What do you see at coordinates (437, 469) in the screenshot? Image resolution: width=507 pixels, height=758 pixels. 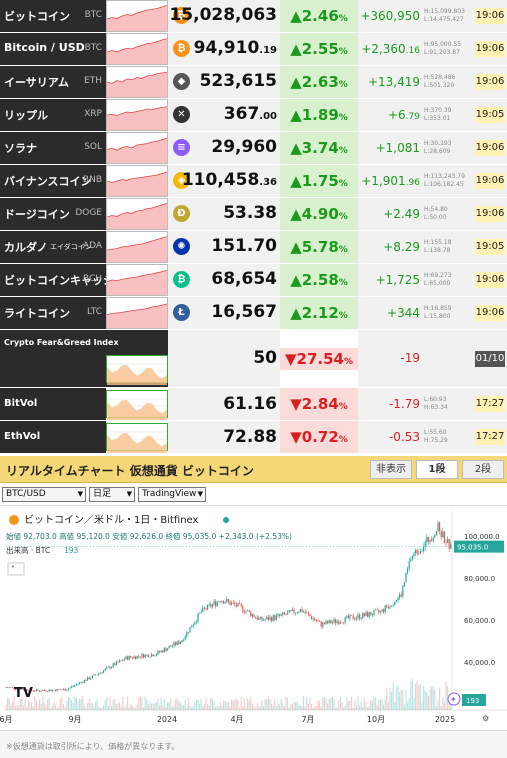 I see `one-row-button: 1段` at bounding box center [437, 469].